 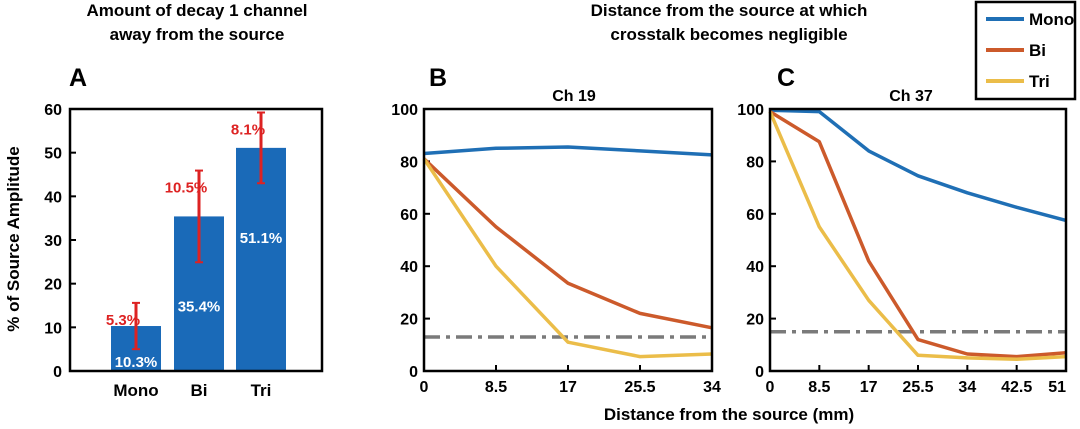 What do you see at coordinates (404, 110) in the screenshot?
I see `panel-b-ytick-label: 100` at bounding box center [404, 110].